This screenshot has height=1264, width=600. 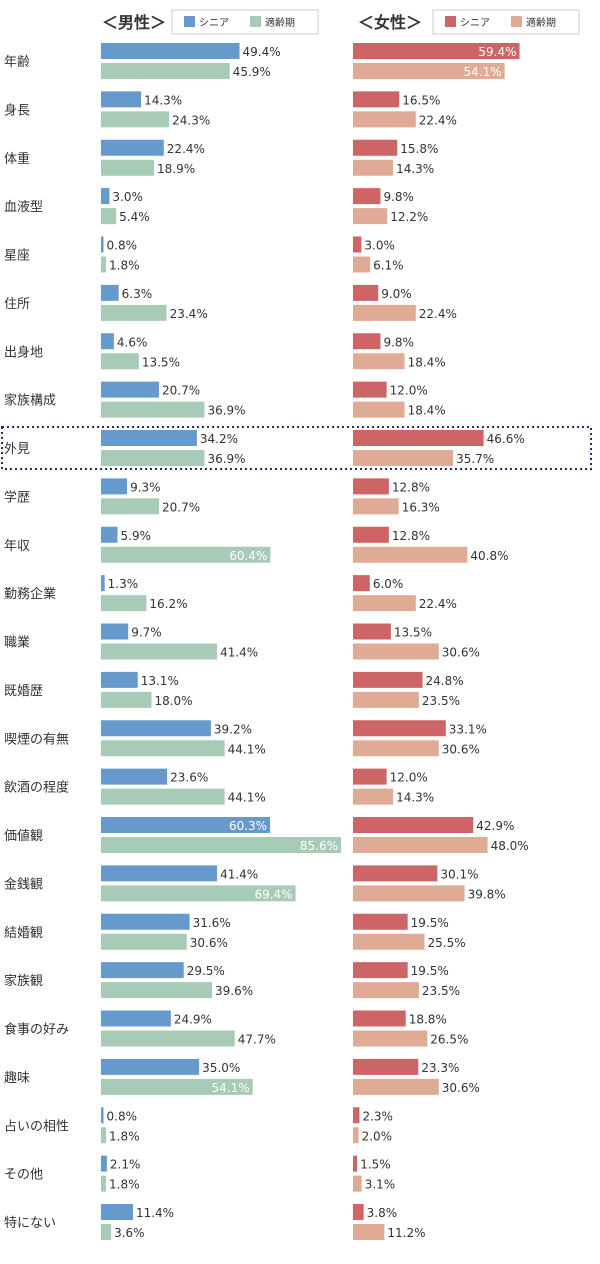 I want to click on data-label: 69.4%, so click(x=273, y=894).